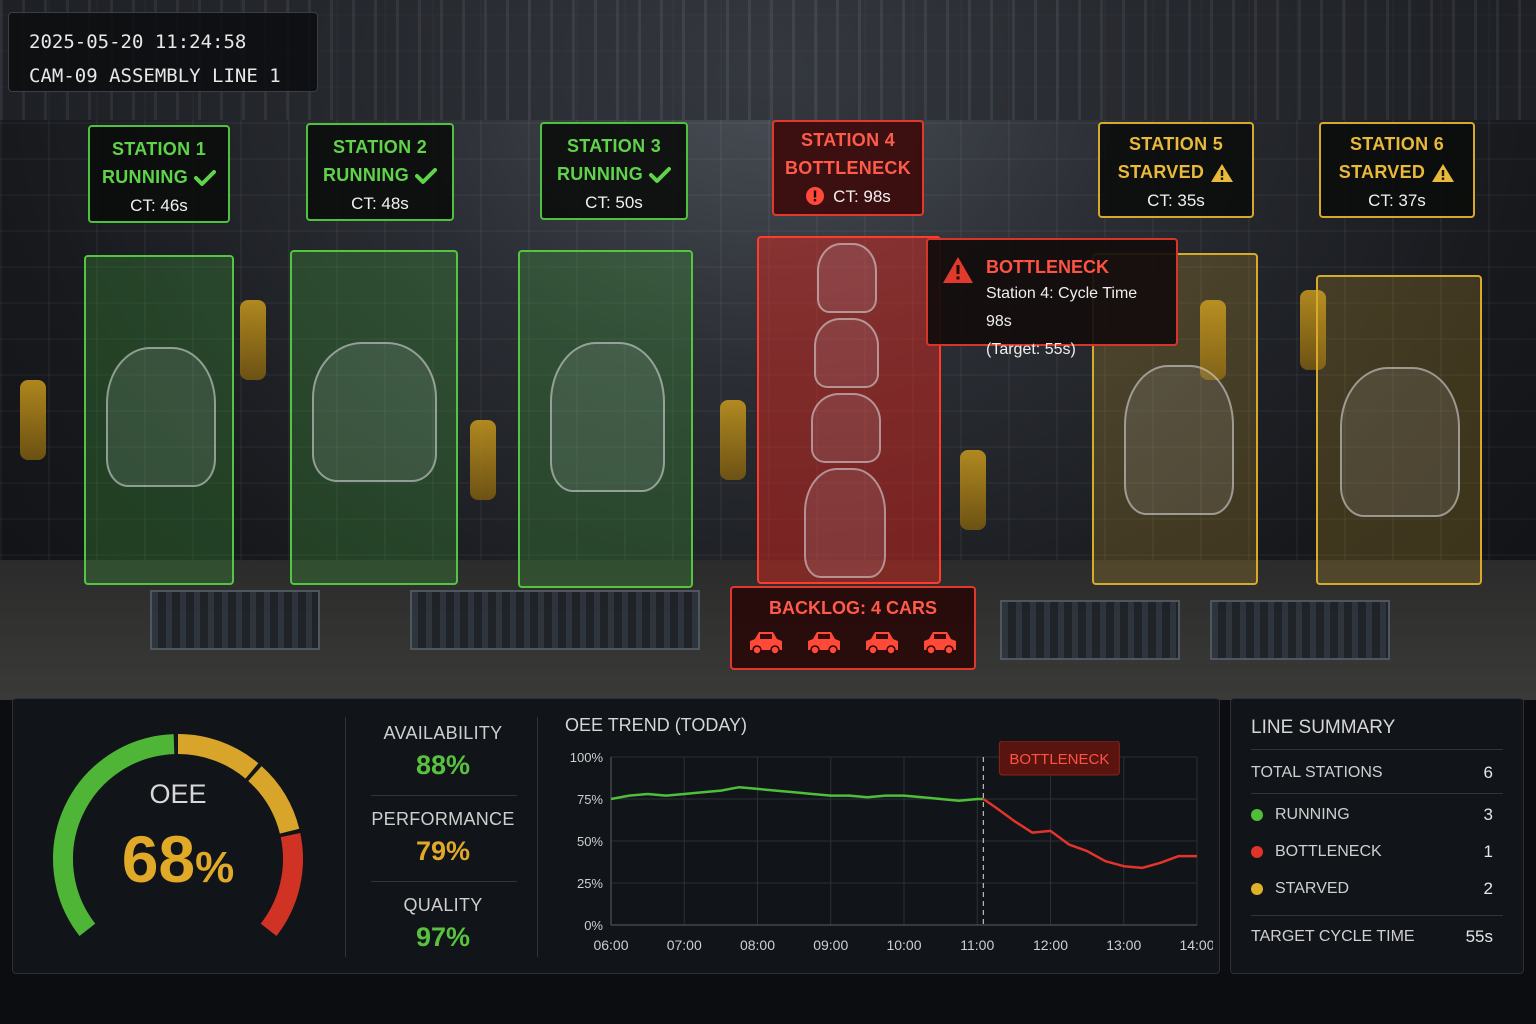 This screenshot has height=1024, width=1536. I want to click on station-6-status: STATION 6 STARVED CT: 37s, so click(1397, 170).